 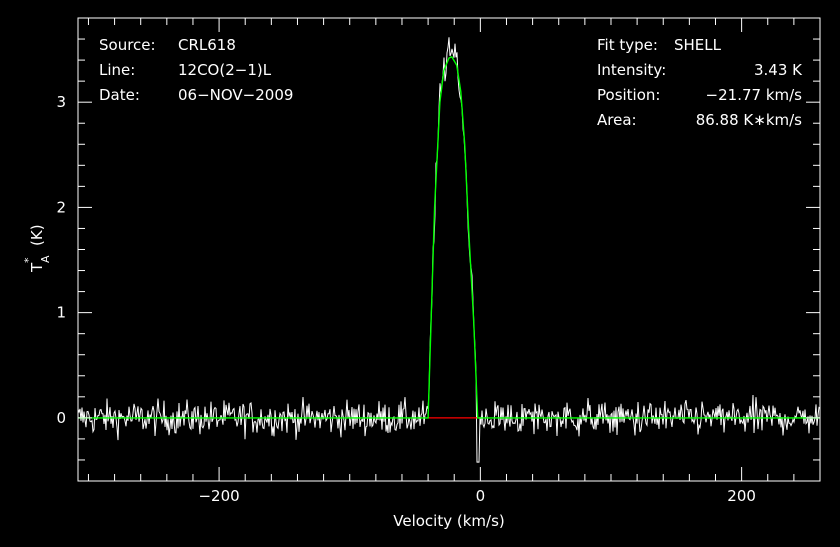 What do you see at coordinates (235, 95) in the screenshot?
I see `info-left-value: 06−NOV−2009` at bounding box center [235, 95].